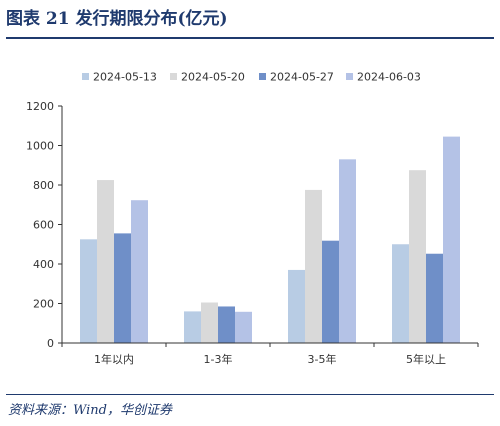  Describe the element at coordinates (213, 77) in the screenshot. I see `legend-label: 2024-05-20` at that location.